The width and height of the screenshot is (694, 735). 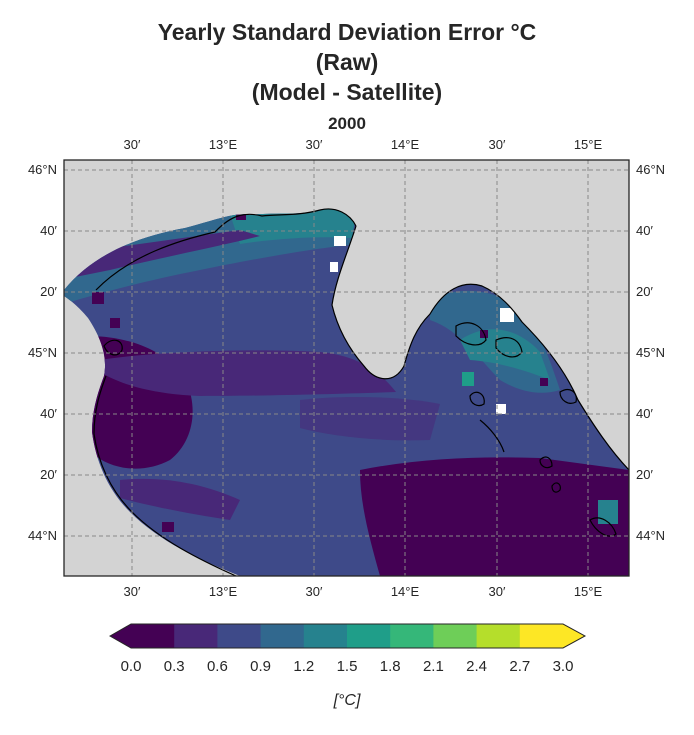 I want to click on title-line-3: (Model - Satellite), so click(x=347, y=92).